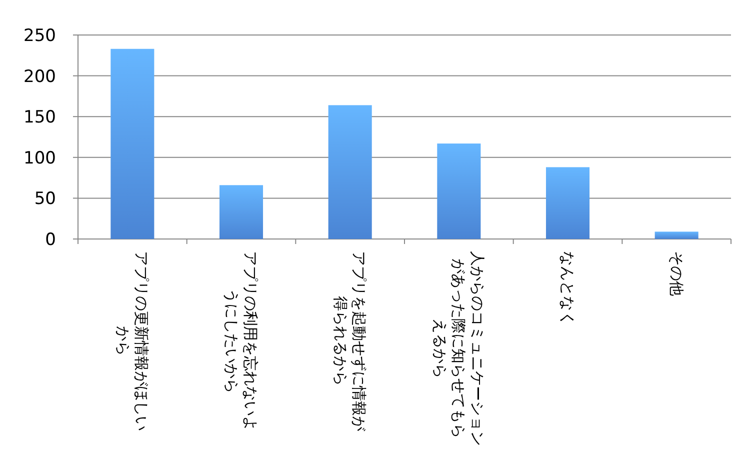 The image size is (751, 451). What do you see at coordinates (241, 341) in the screenshot?
I see `x-tick-label: アプリの利用を忘れないようにしたいから` at bounding box center [241, 341].